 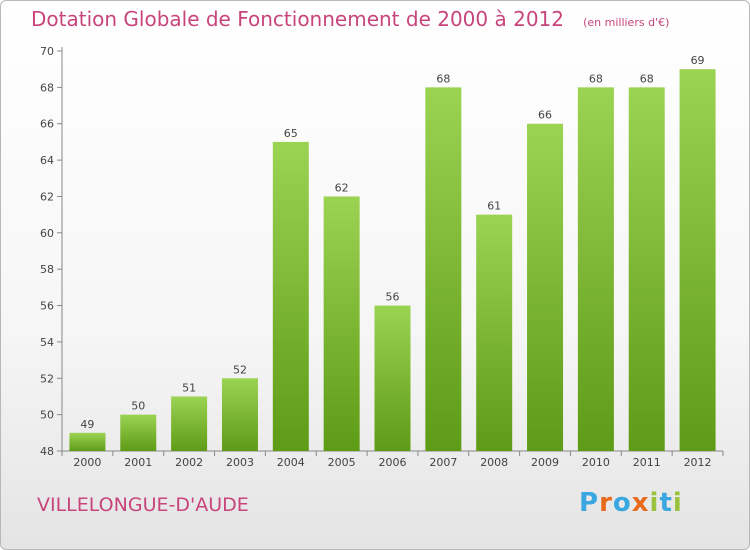 I want to click on bar-value-label: 62, so click(x=342, y=187).